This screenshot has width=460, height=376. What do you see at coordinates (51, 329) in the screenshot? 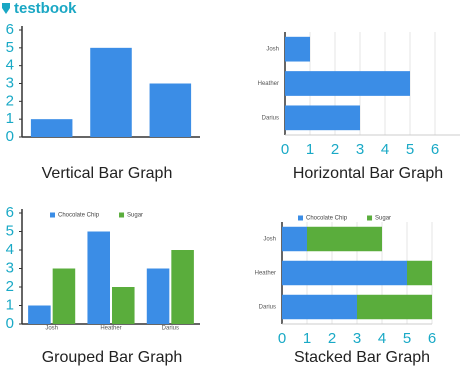
I see `x-tick-label: Josh` at bounding box center [51, 329].